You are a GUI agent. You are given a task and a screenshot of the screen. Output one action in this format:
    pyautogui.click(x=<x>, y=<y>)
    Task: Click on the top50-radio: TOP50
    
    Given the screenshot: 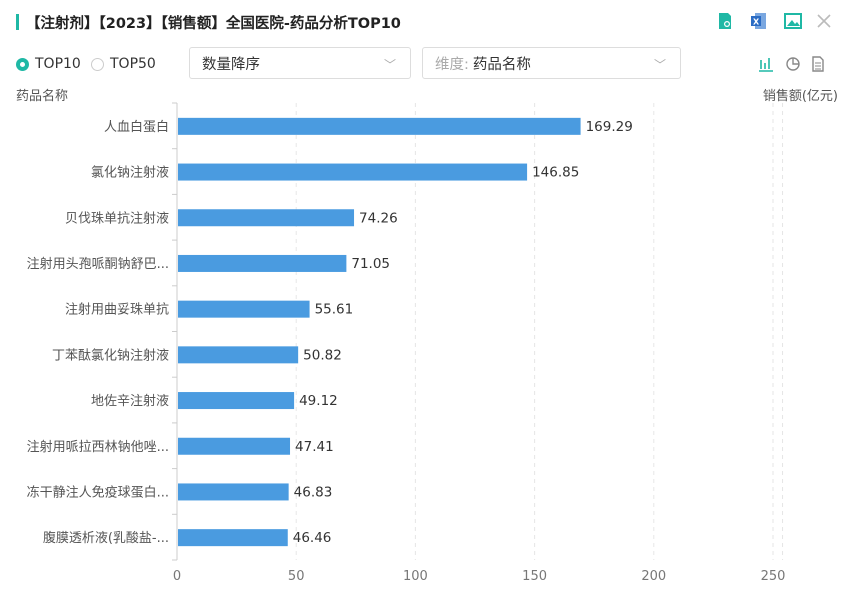 What is the action you would take?
    pyautogui.click(x=123, y=64)
    